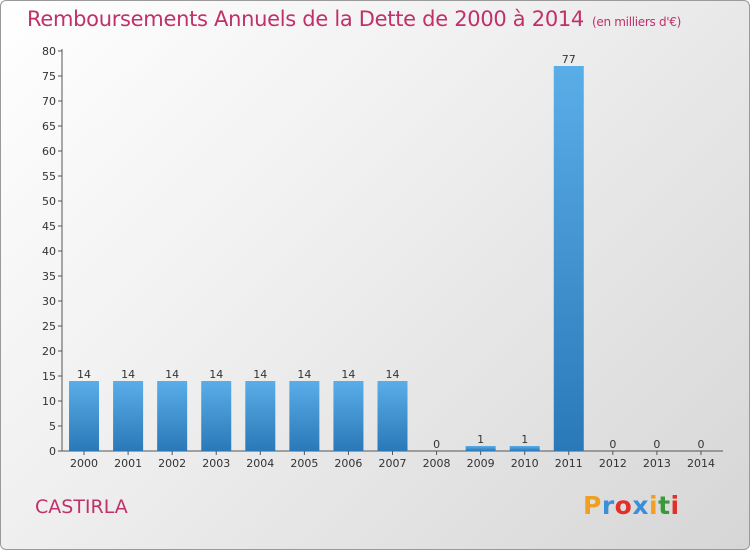 This screenshot has width=750, height=550. What do you see at coordinates (172, 463) in the screenshot?
I see `x-tick-label: 2002` at bounding box center [172, 463].